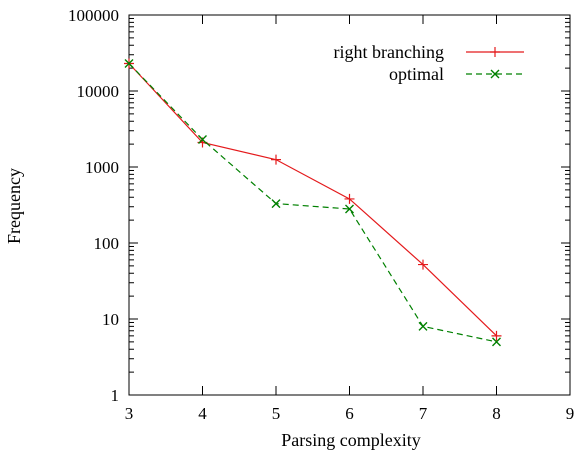  I want to click on legend-entry-optimal: optimal, so click(456, 74).